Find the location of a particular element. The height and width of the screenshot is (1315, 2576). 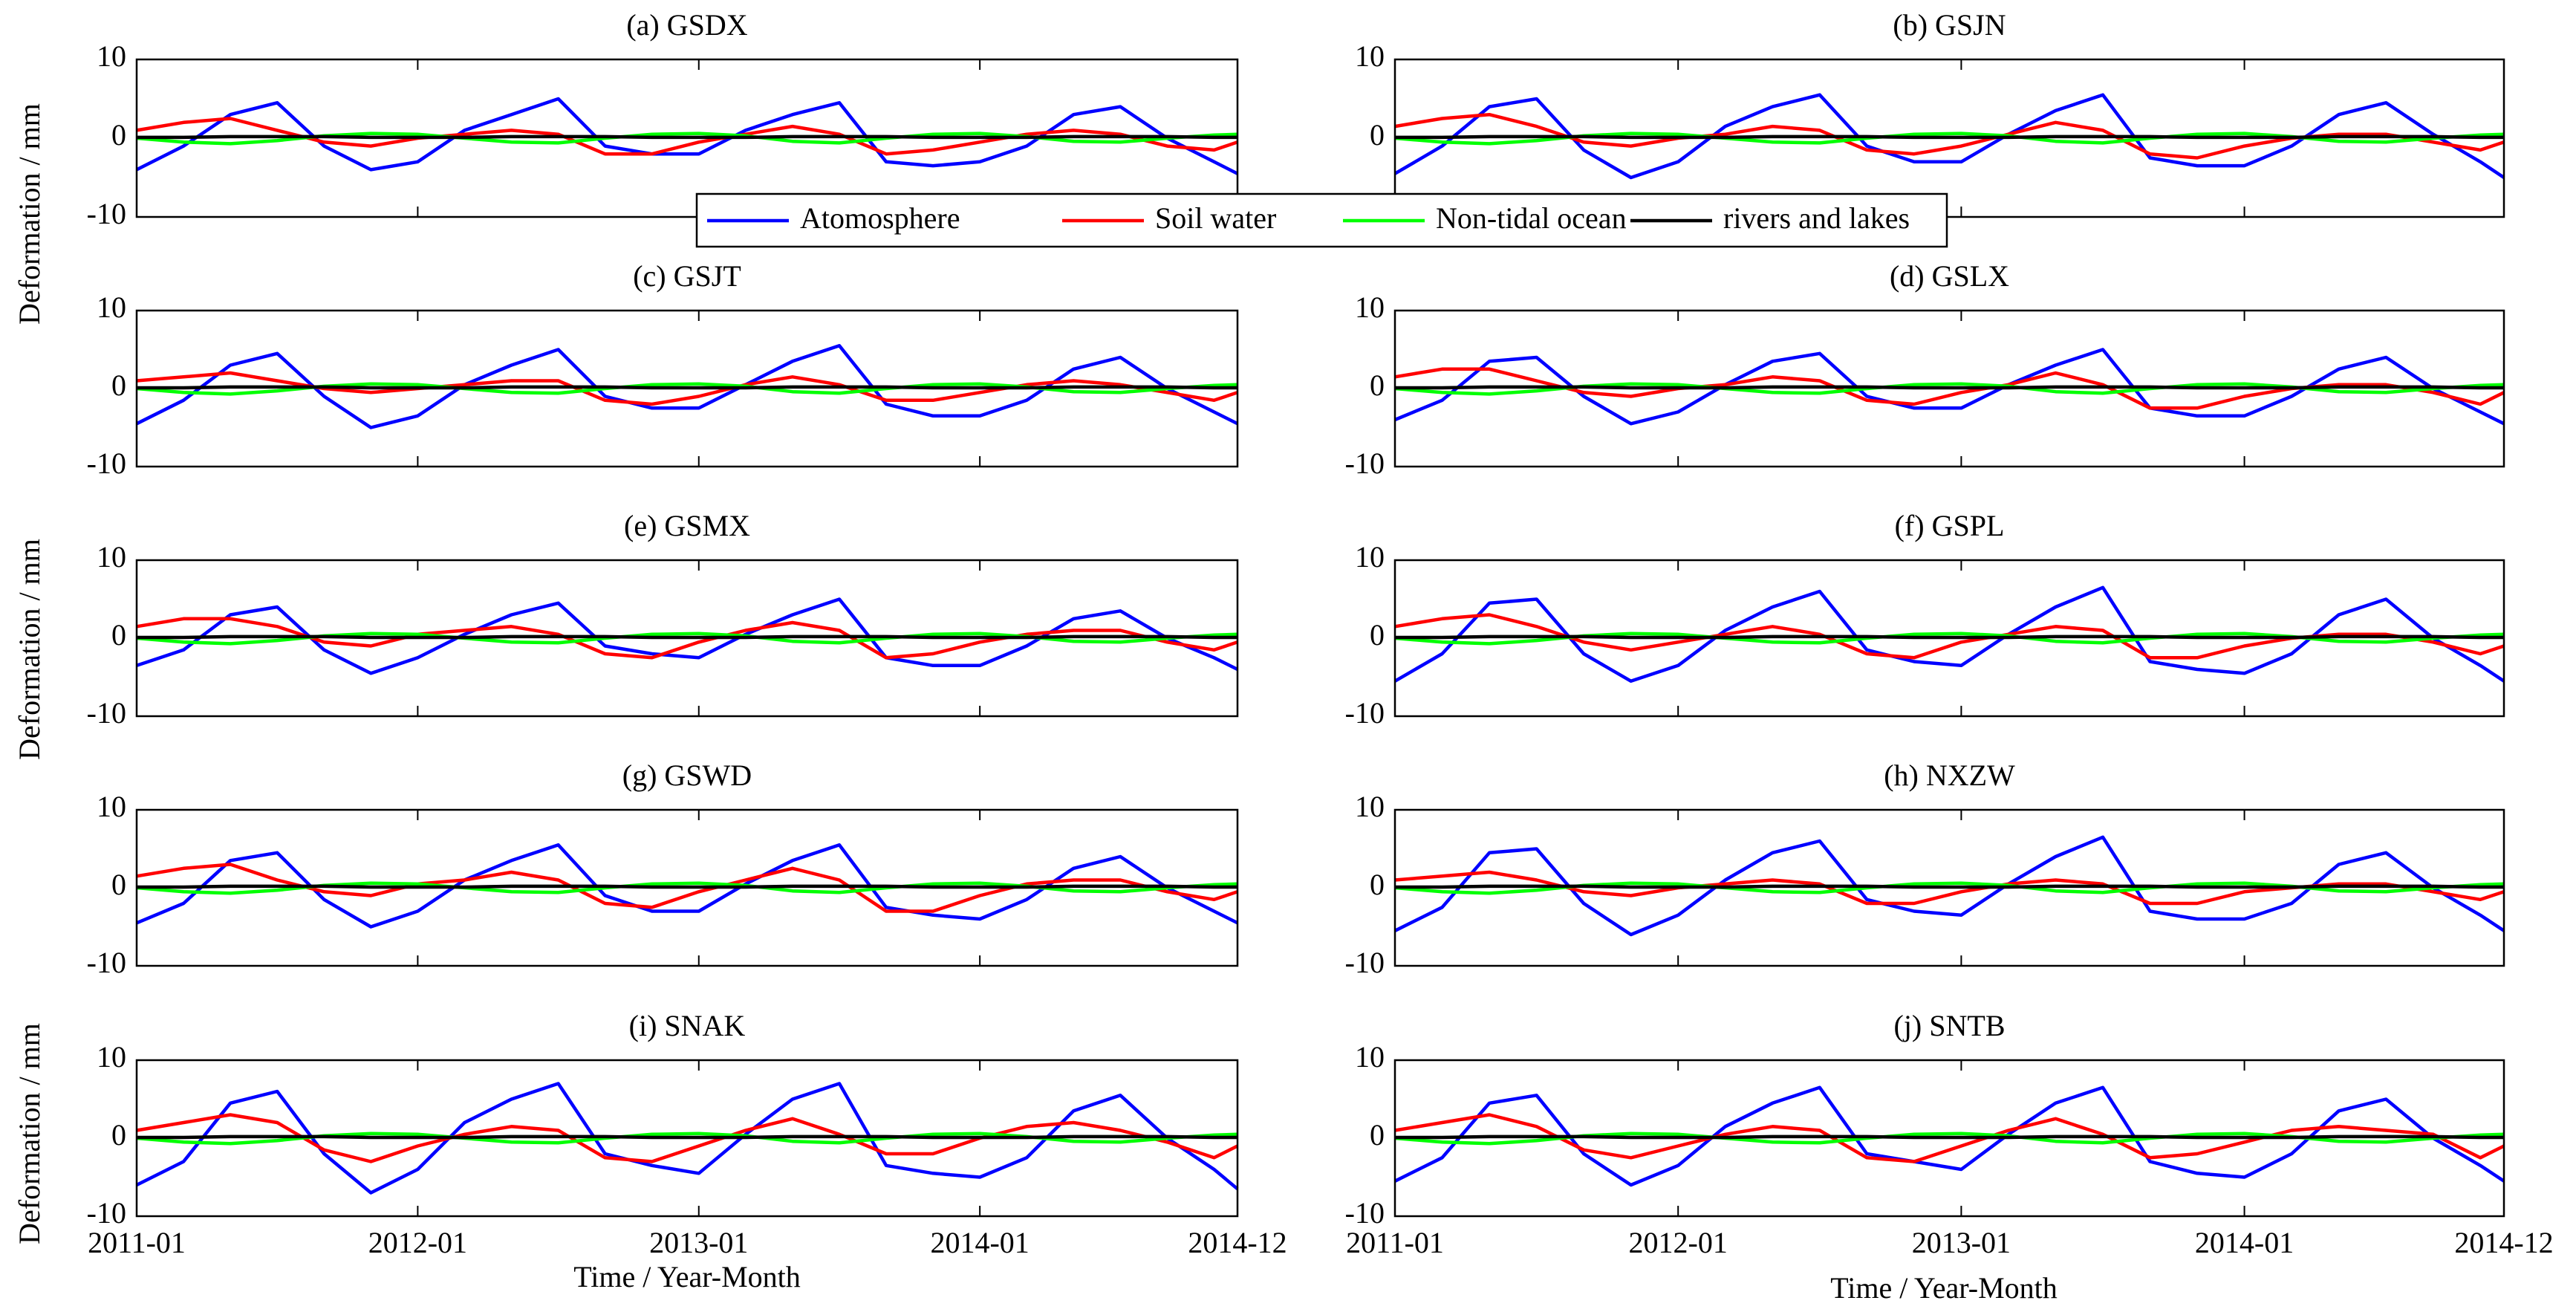

legend-label: Atomosphere is located at coordinates (880, 218).